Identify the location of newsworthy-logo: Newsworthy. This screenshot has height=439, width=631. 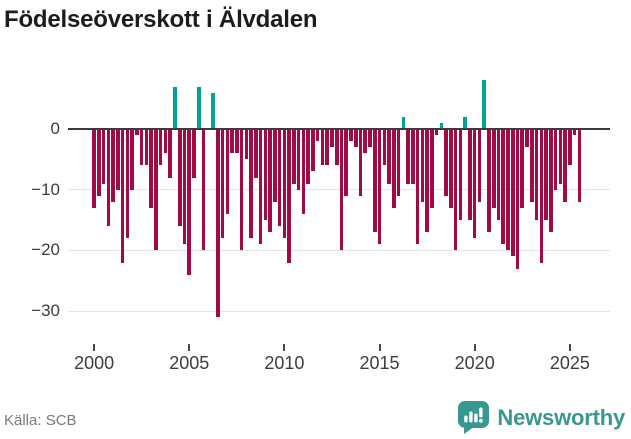
(541, 417).